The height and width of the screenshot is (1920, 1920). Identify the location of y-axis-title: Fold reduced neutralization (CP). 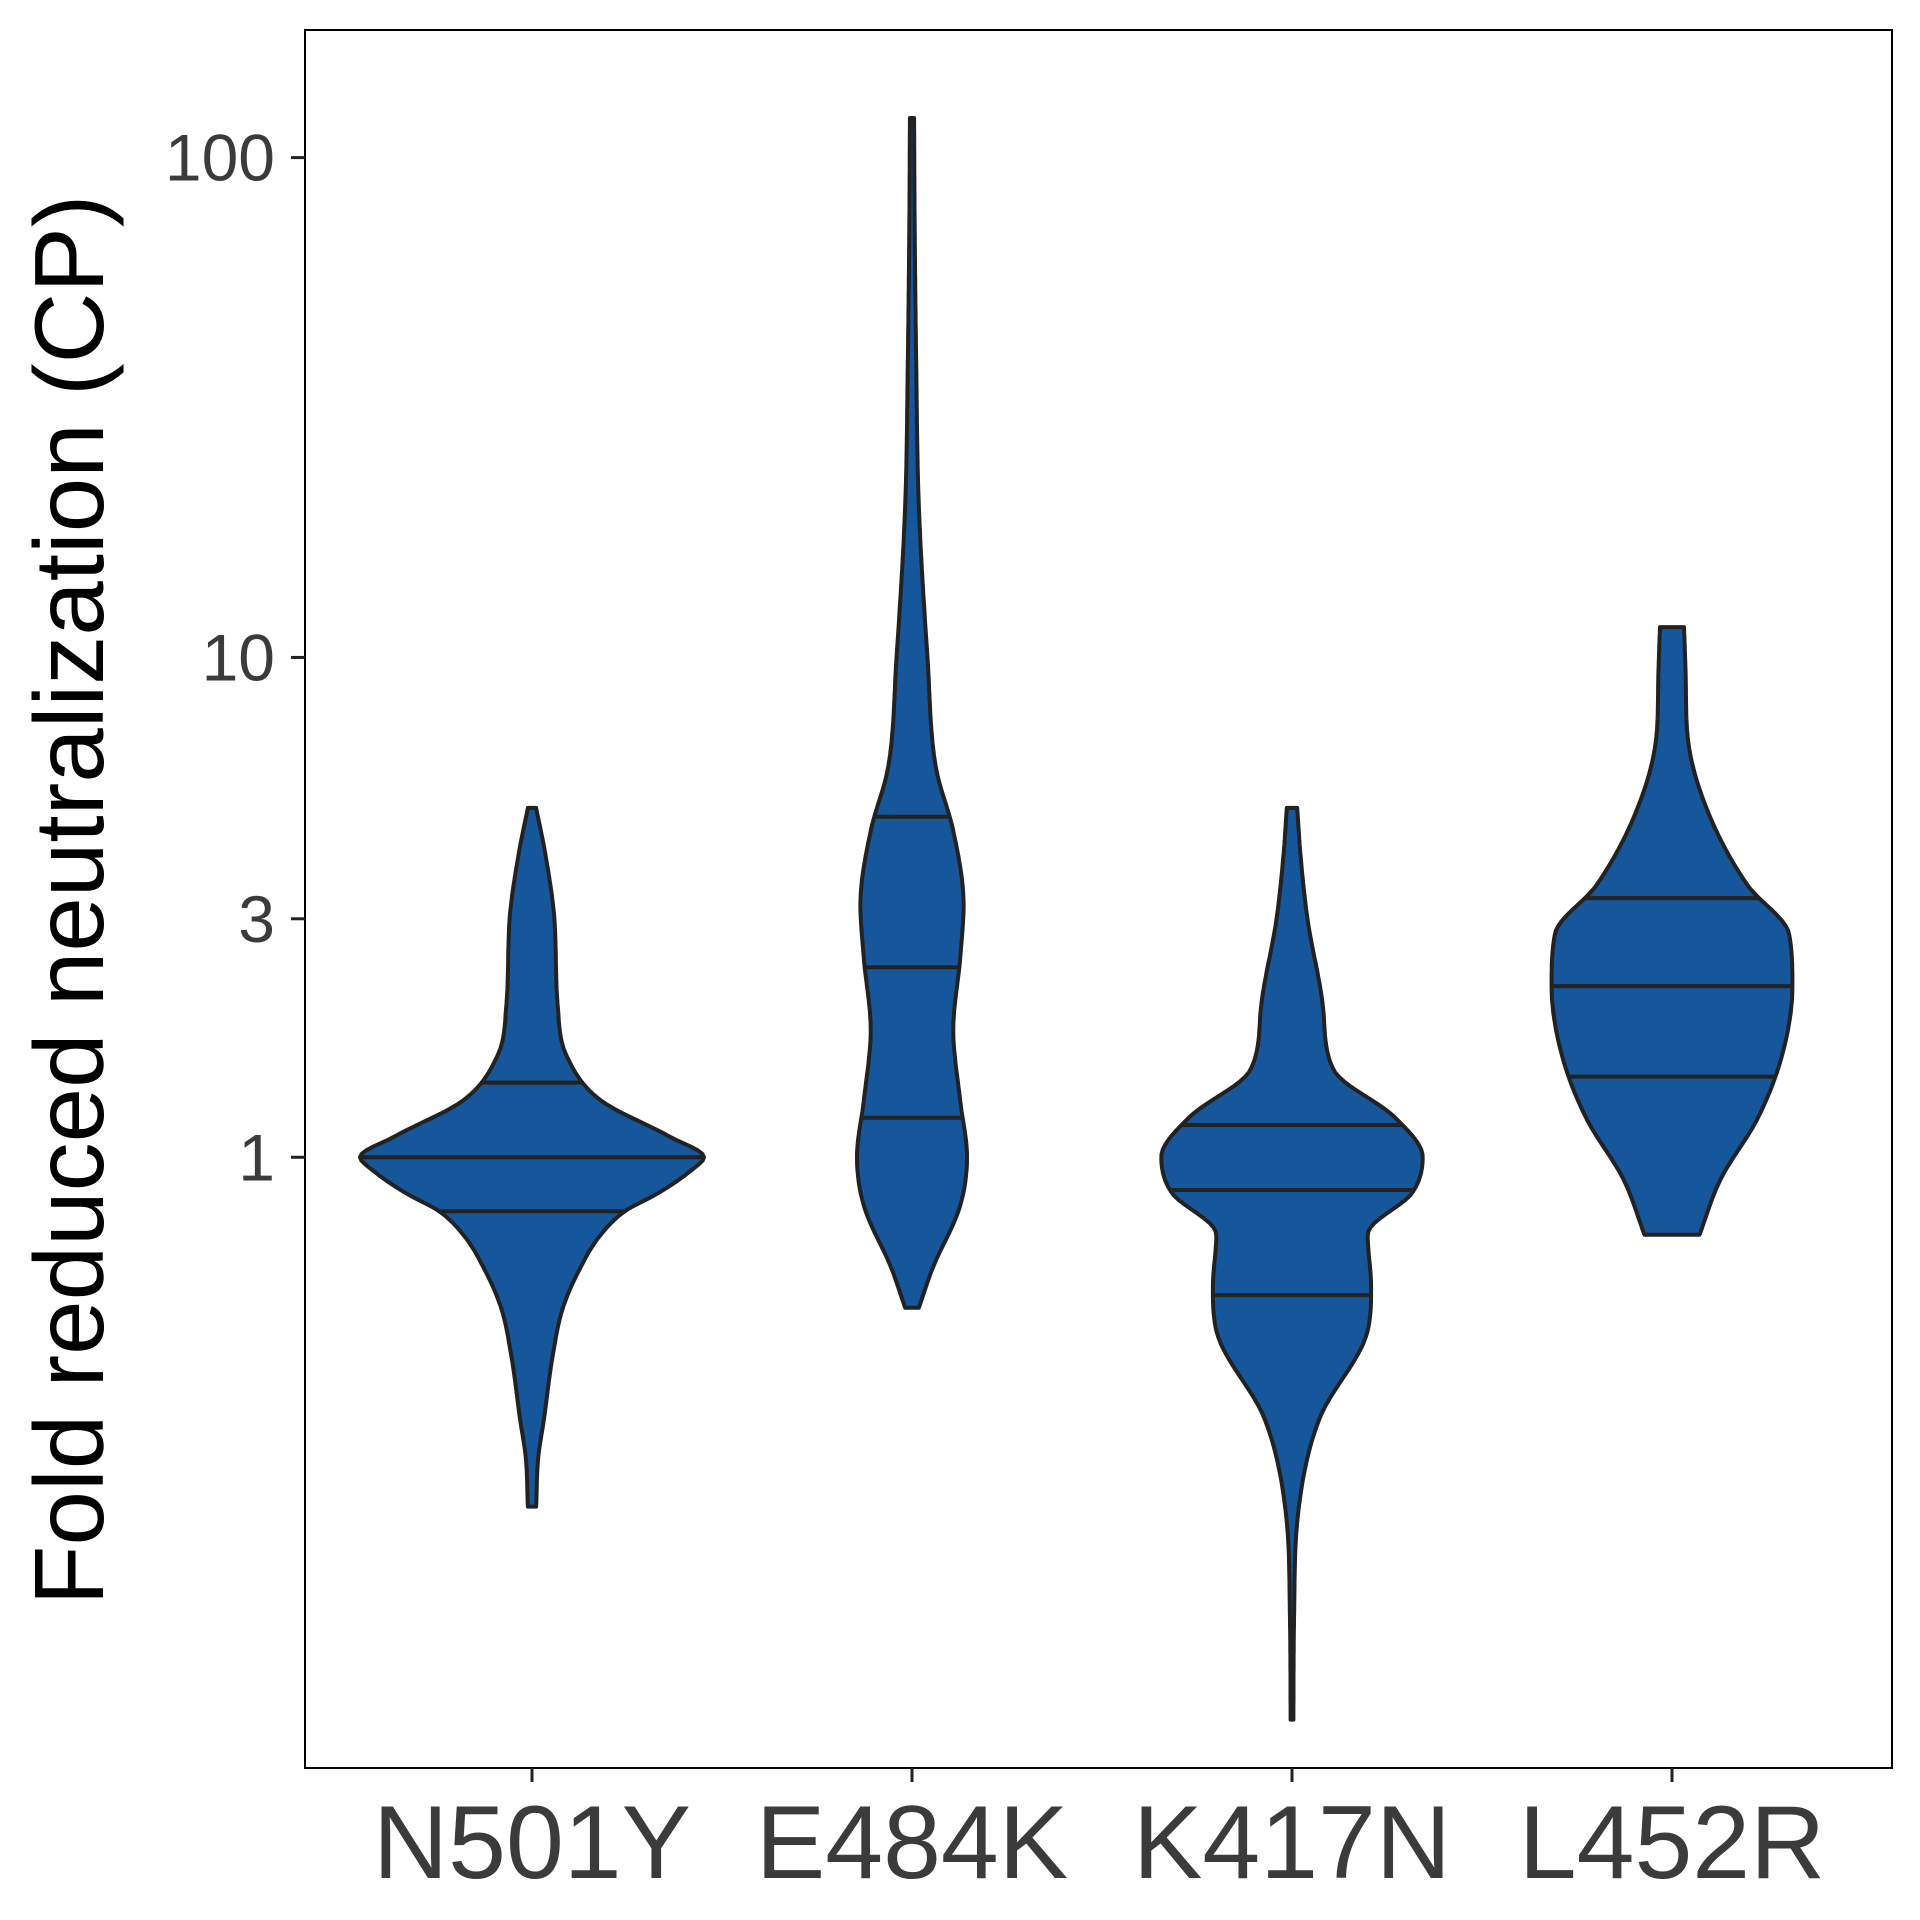
(69, 900).